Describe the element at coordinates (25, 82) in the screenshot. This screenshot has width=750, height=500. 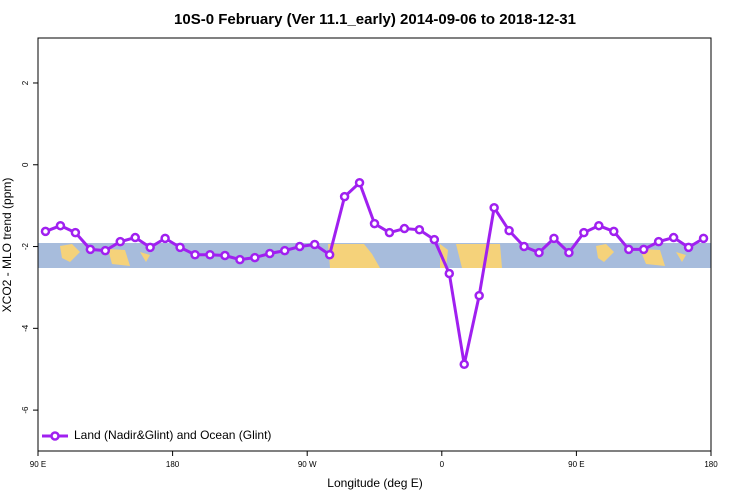
I see `y-tick-label: 2` at that location.